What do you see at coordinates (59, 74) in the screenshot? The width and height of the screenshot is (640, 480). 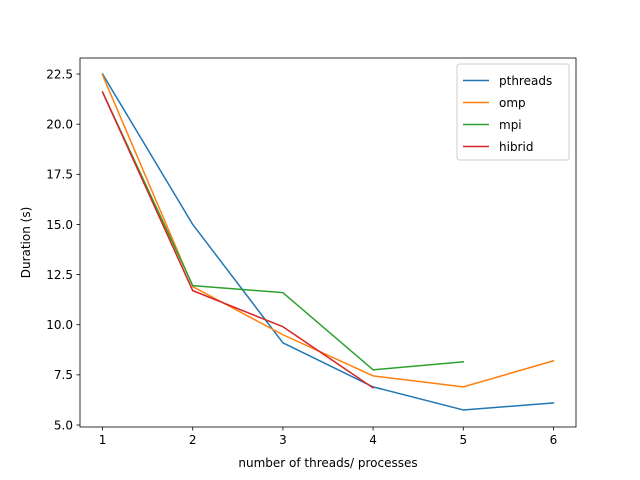 I see `y-tick-label: 22.5` at bounding box center [59, 74].